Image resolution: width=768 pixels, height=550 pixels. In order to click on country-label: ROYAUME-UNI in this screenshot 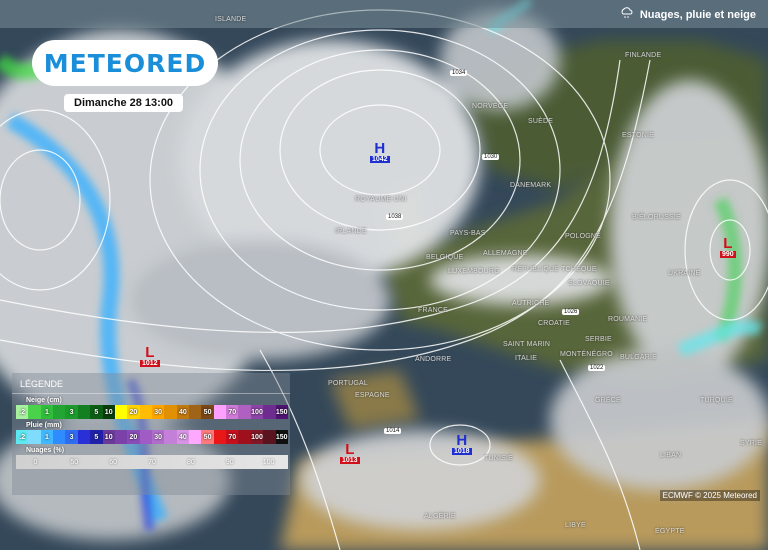, I will do `click(381, 199)`.